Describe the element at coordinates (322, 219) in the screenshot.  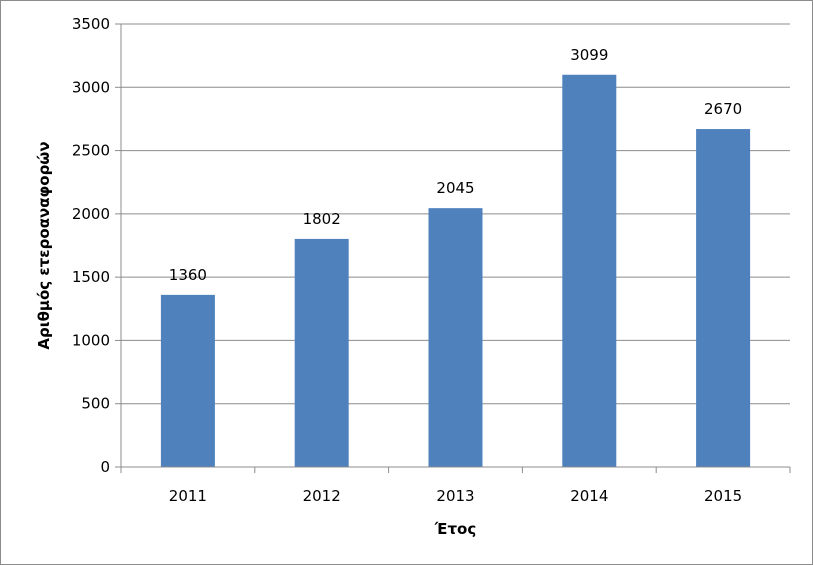
I see `data-label: 1802` at that location.